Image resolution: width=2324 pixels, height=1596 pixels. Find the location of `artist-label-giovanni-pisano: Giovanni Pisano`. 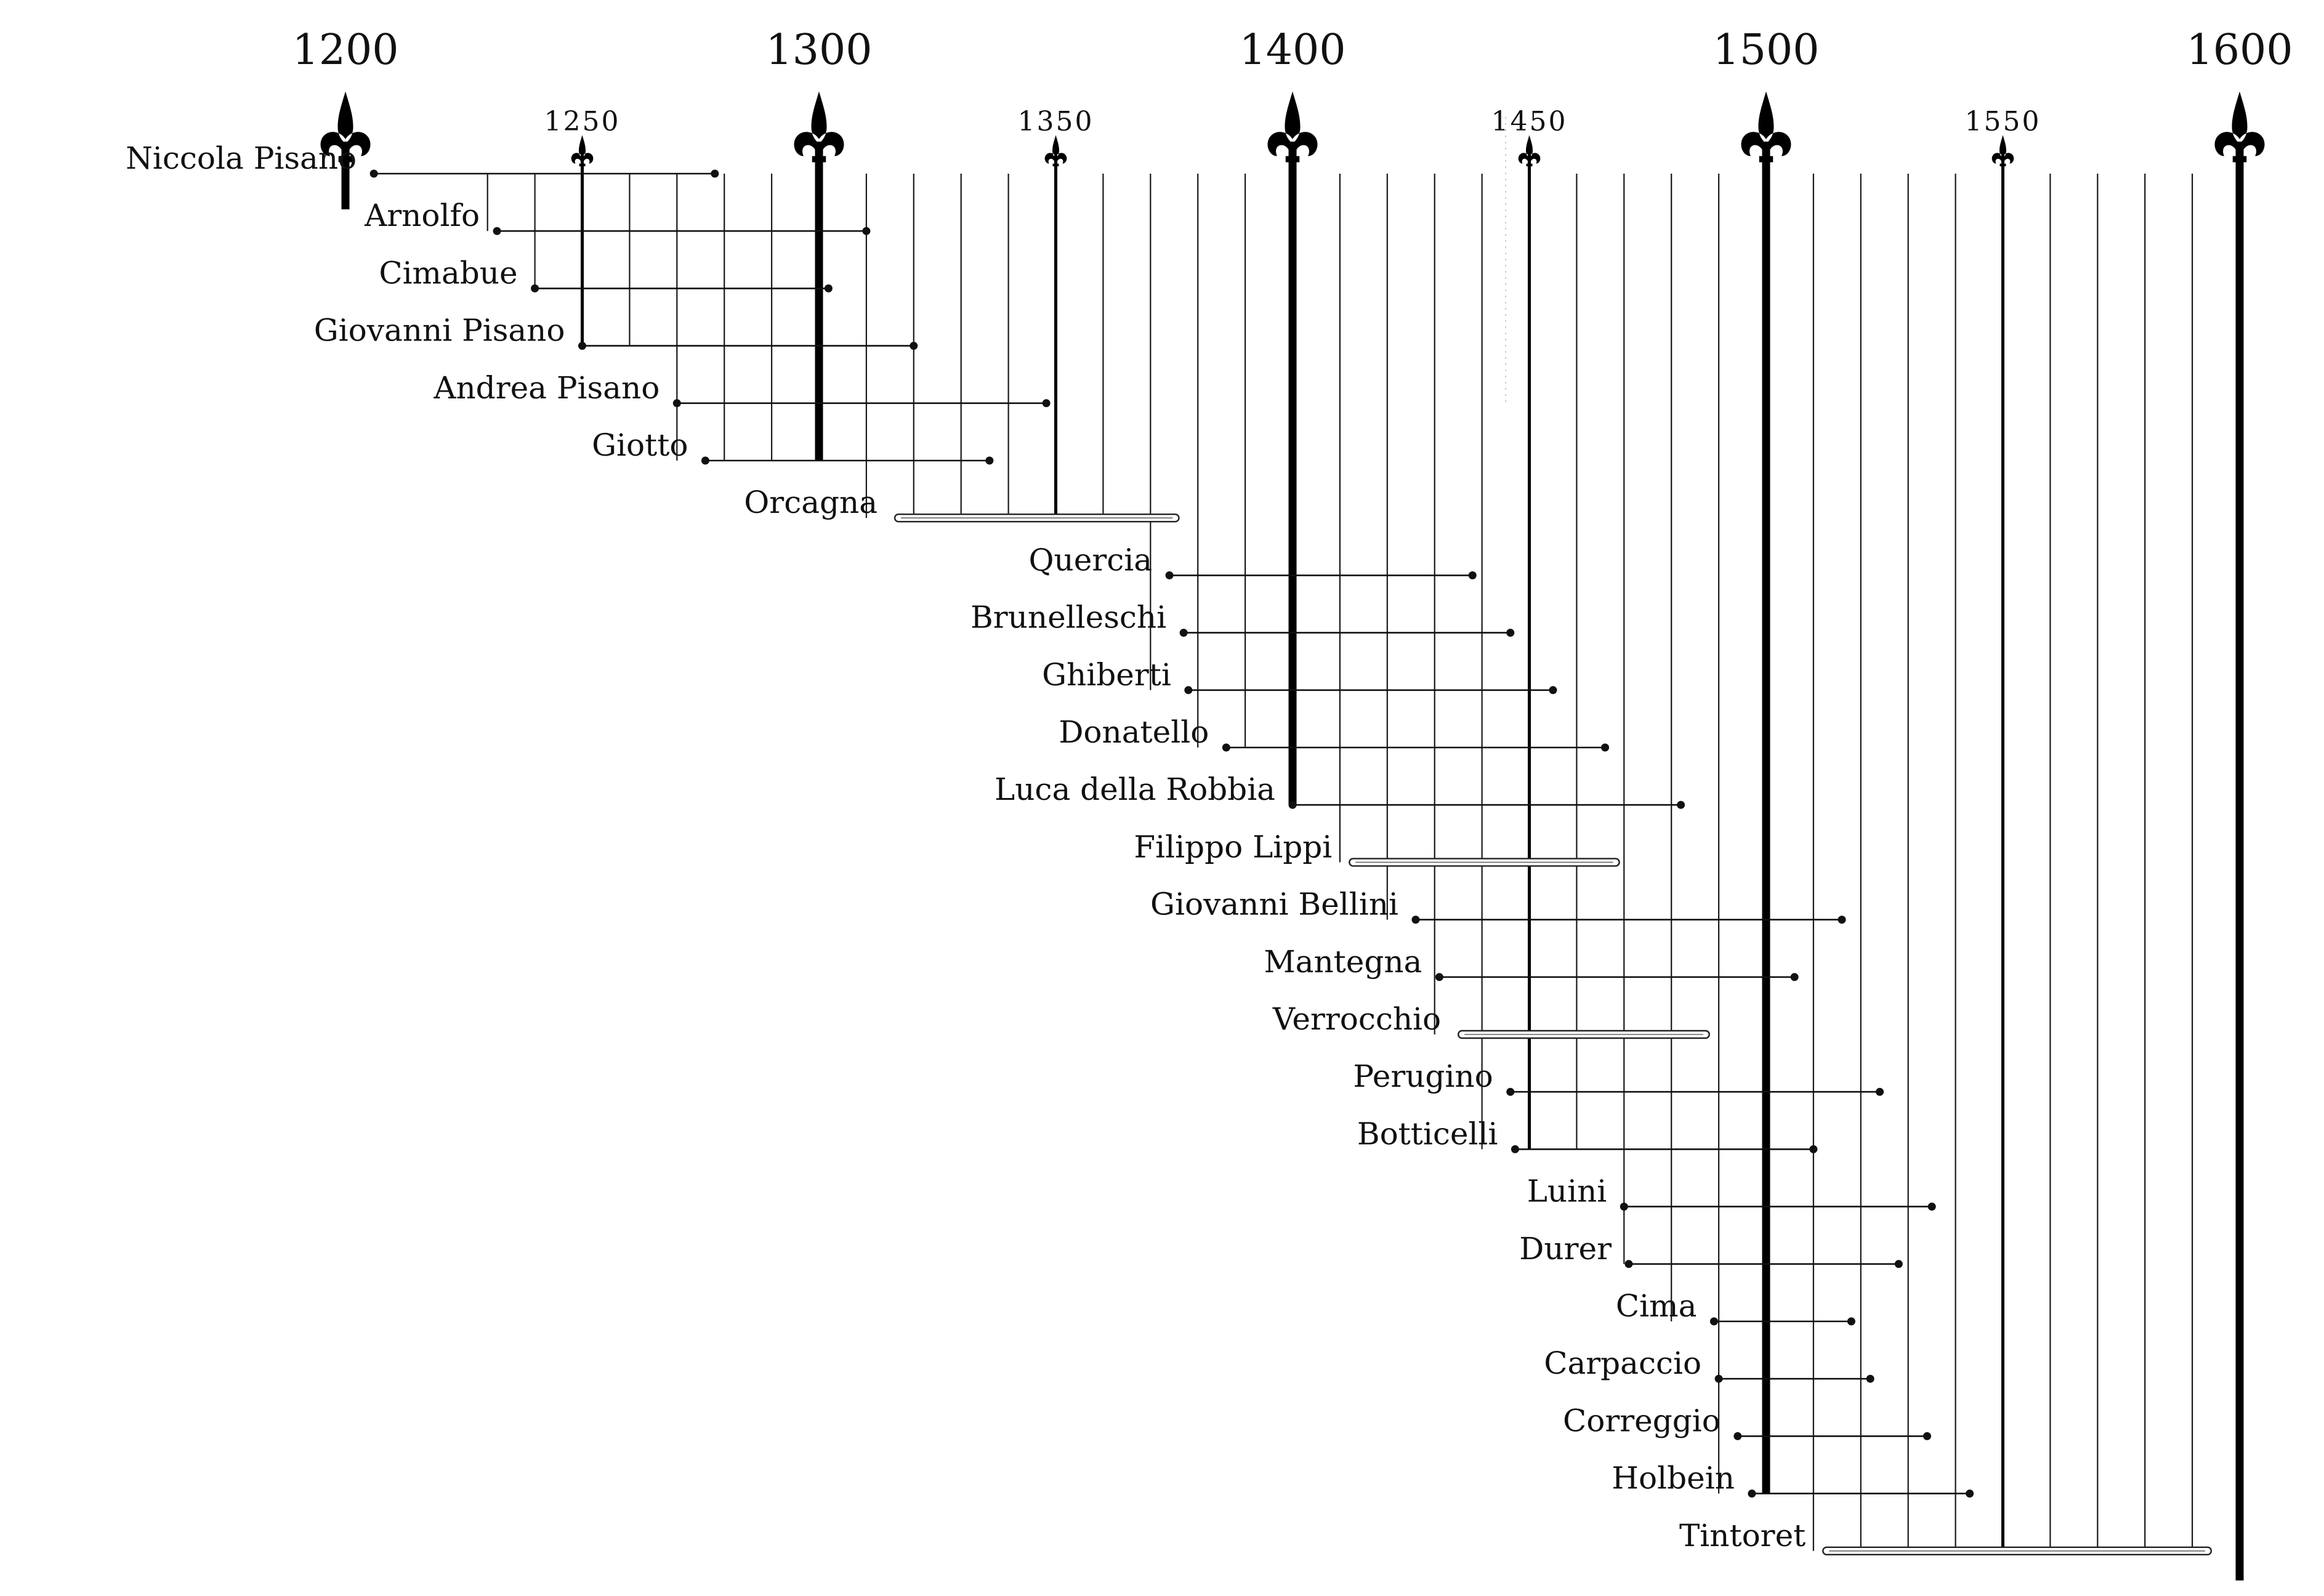

artist-label-giovanni-pisano: Giovanni Pisano is located at coordinates (439, 331).